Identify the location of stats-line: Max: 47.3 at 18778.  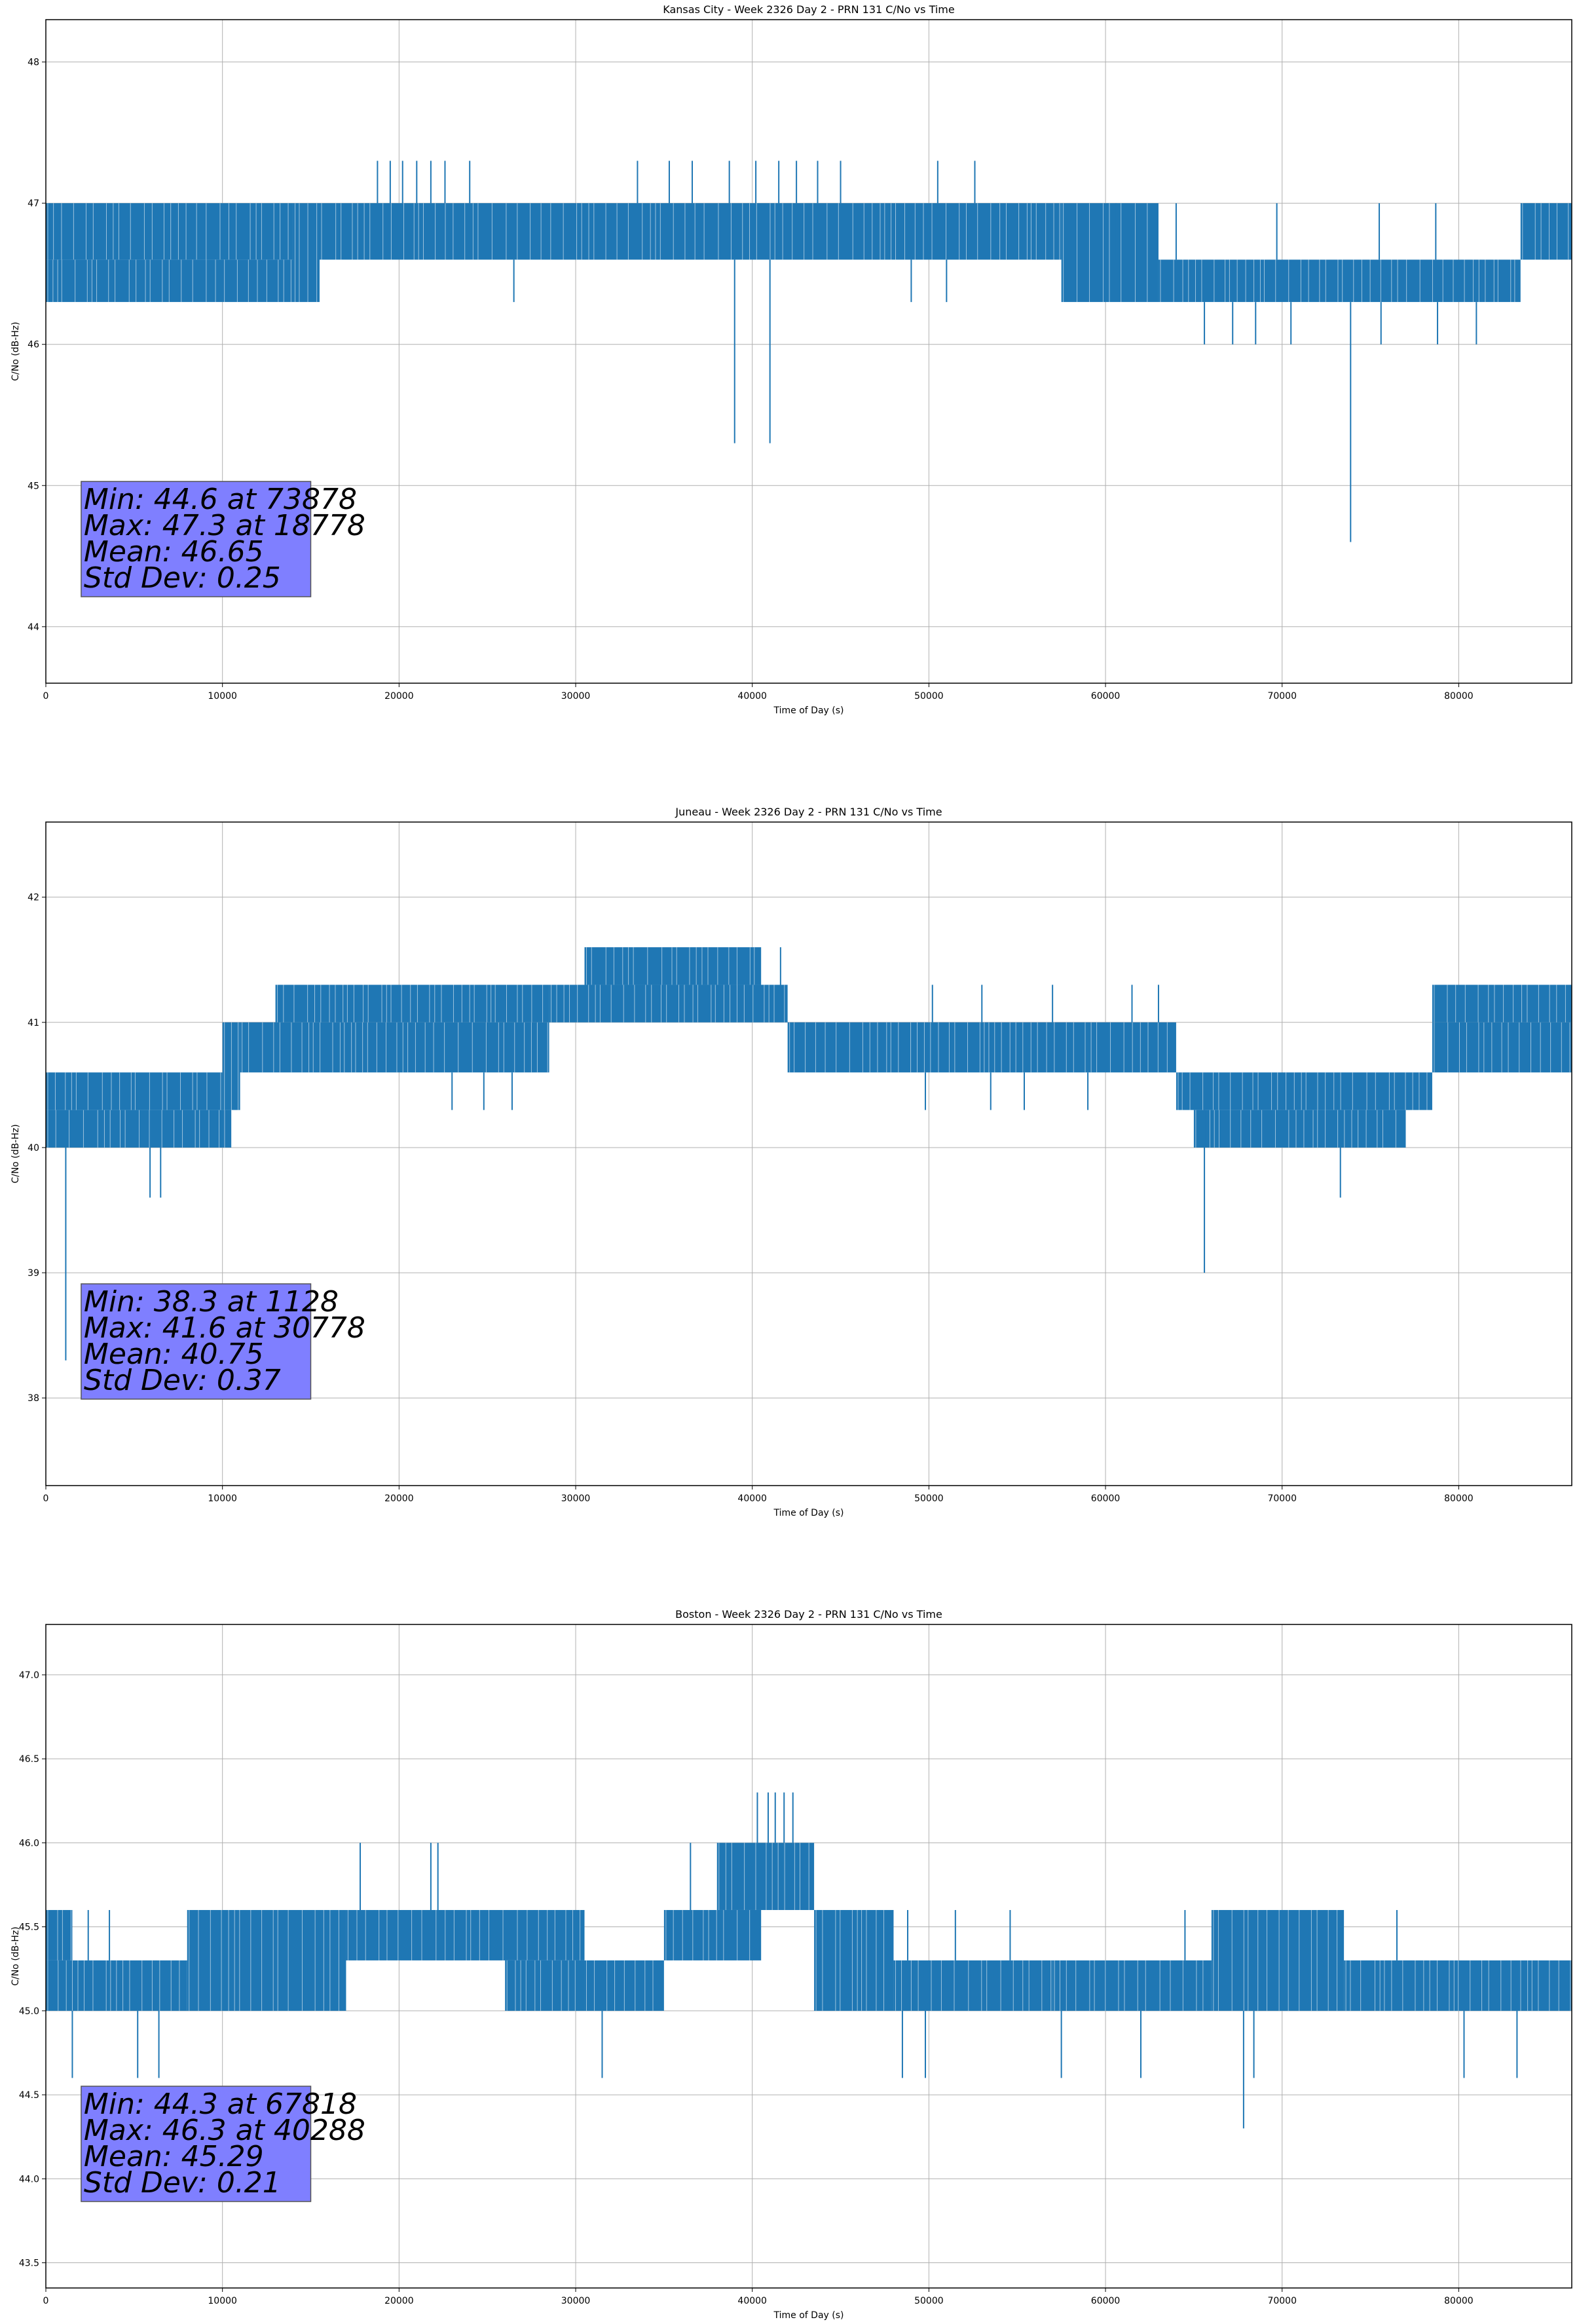
(224, 525).